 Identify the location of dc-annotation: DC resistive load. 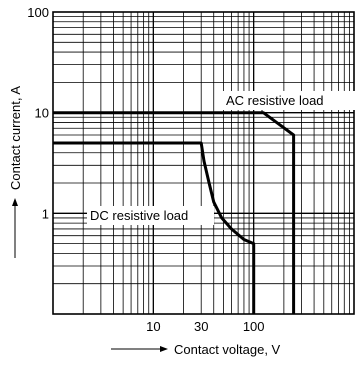
(139, 215).